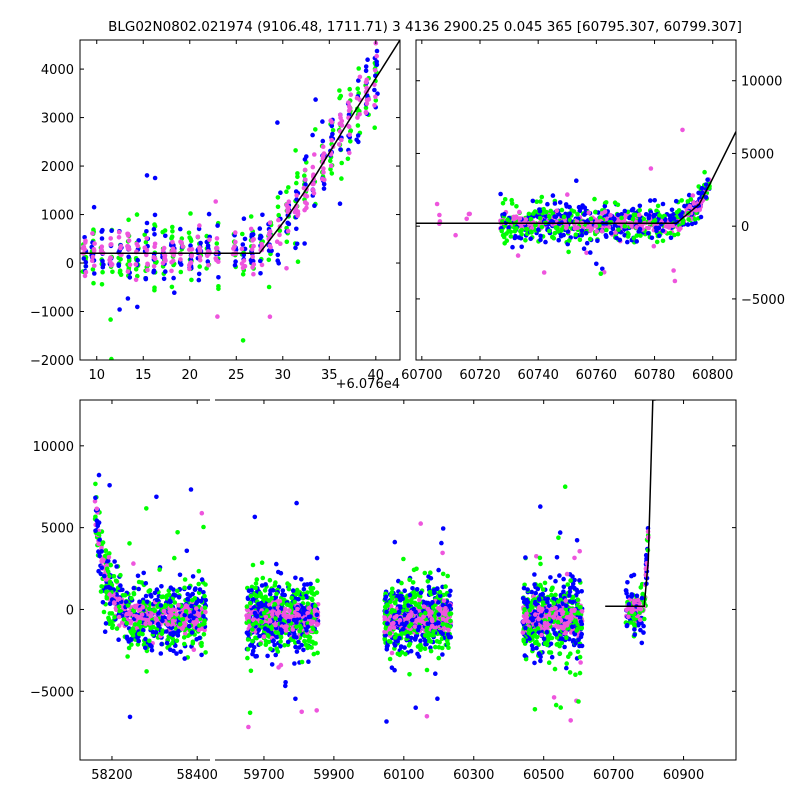 This screenshot has height=800, width=800. Describe the element at coordinates (57, 119) in the screenshot. I see `top-left-ytick-label: 3000` at that location.